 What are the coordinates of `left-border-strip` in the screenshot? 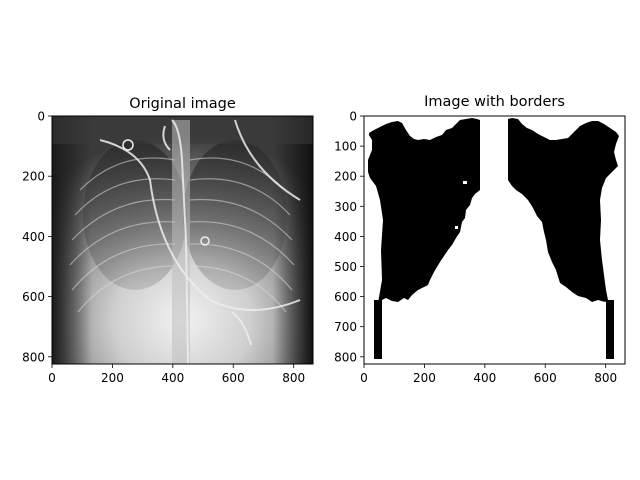 It's located at (378, 329).